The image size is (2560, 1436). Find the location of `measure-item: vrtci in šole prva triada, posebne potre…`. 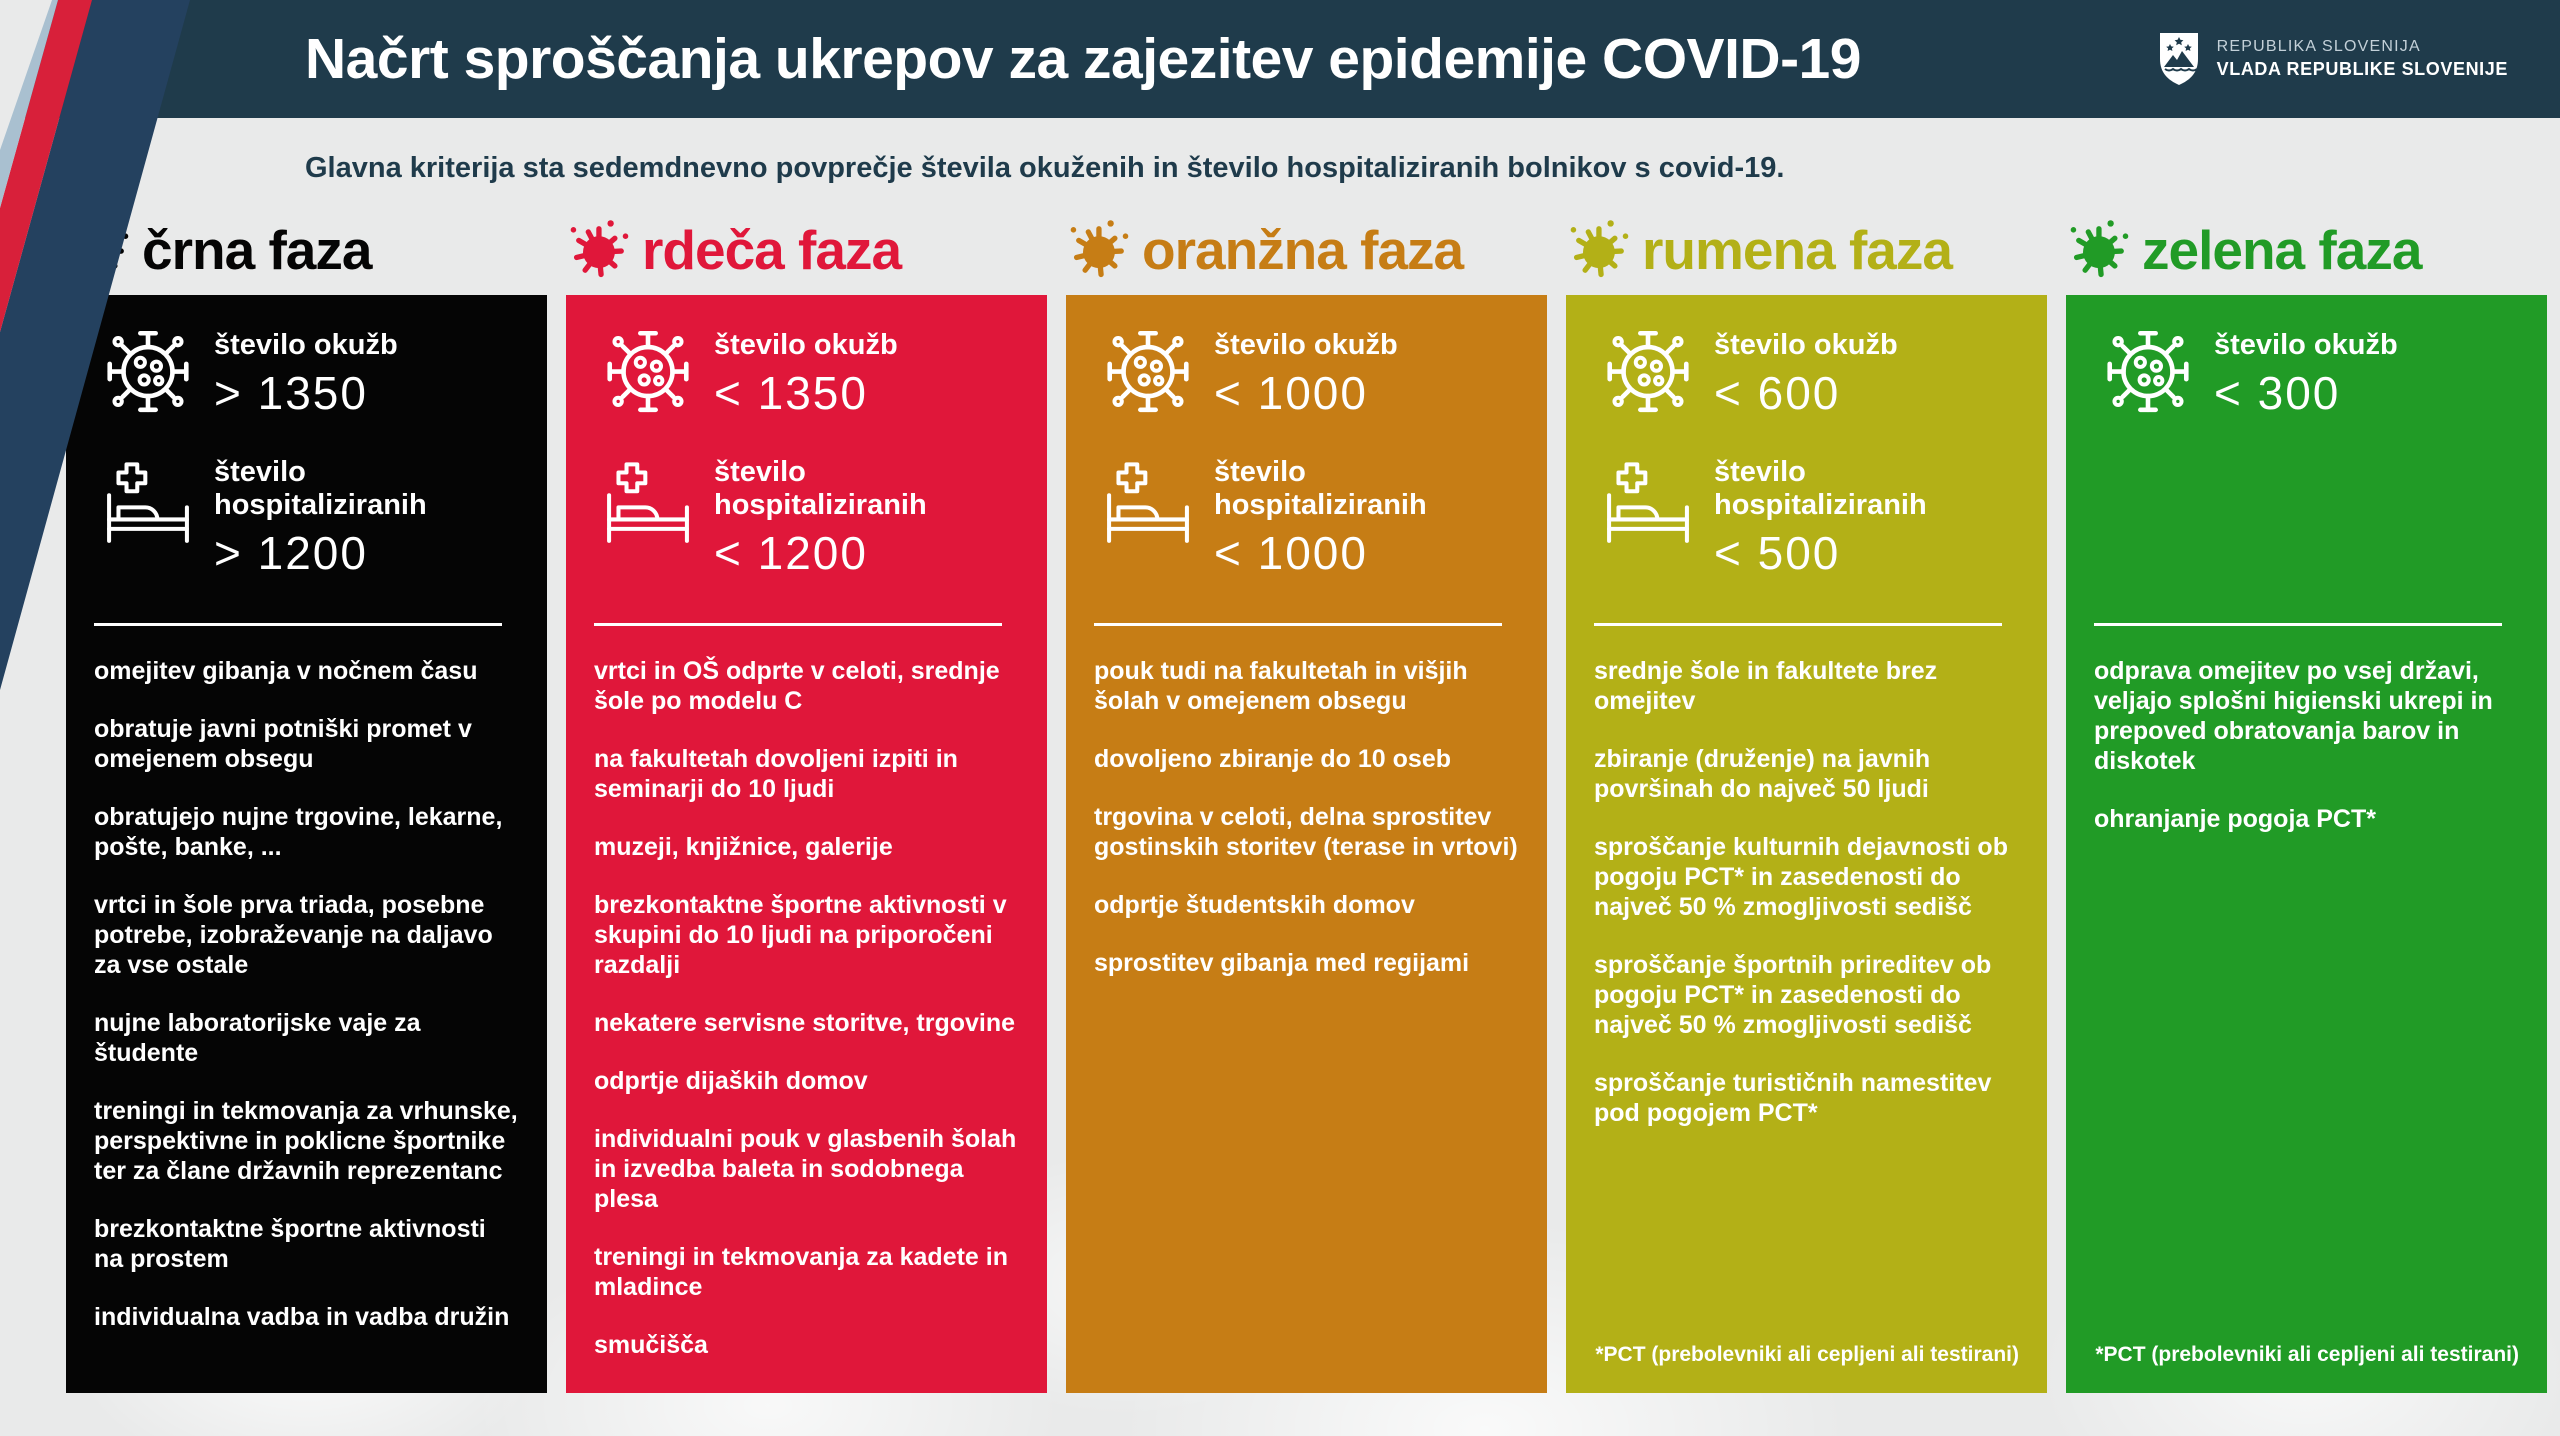

measure-item: vrtci in šole prva triada, posebne potre… is located at coordinates (293, 935).